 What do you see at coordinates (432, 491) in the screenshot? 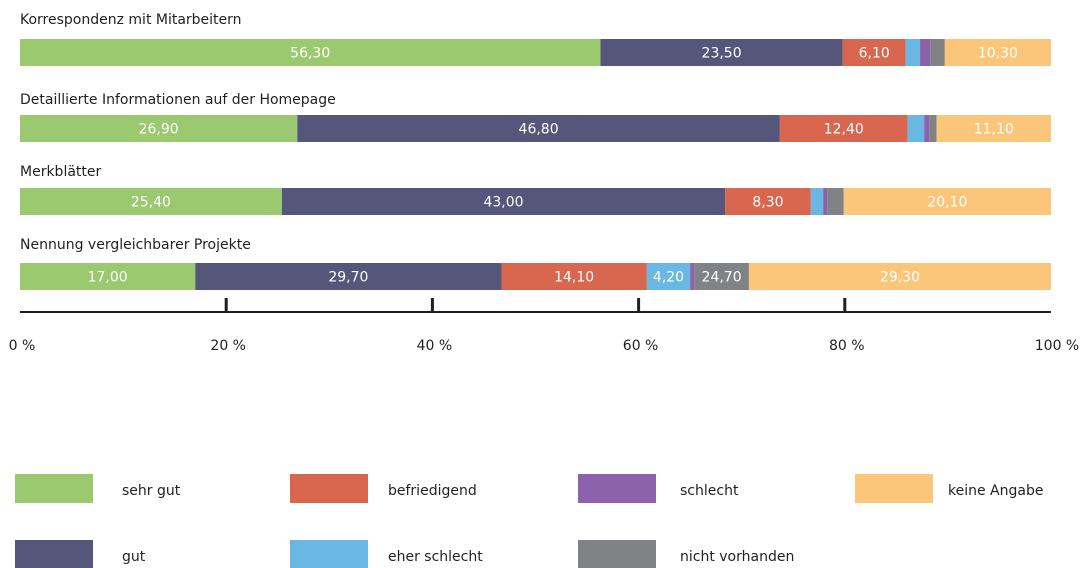
I see `legend-label: befriedigend` at bounding box center [432, 491].